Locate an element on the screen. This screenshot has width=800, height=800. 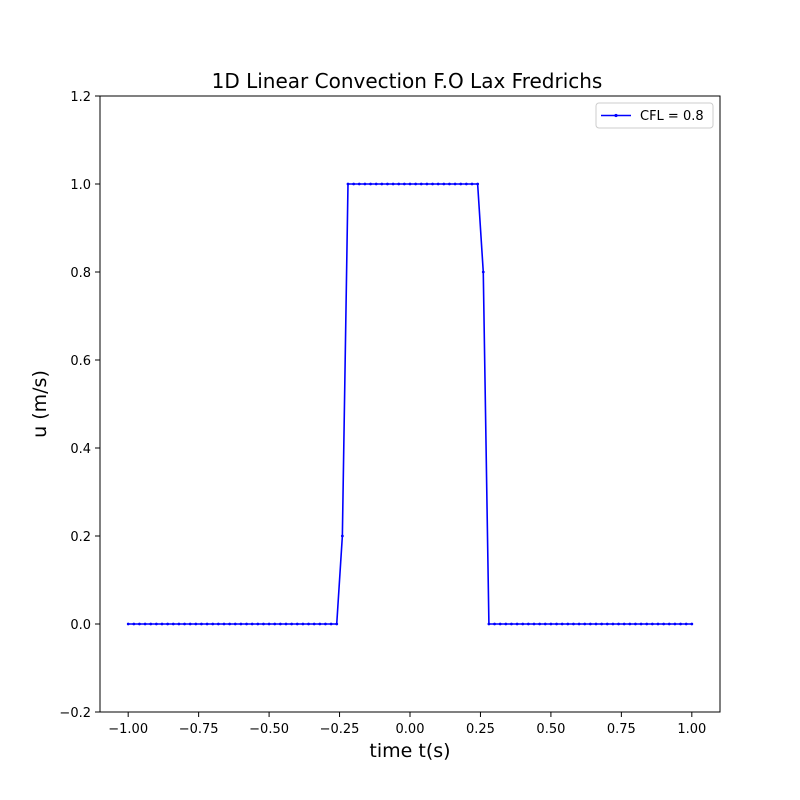
x-tick-label: 0.00 is located at coordinates (410, 729).